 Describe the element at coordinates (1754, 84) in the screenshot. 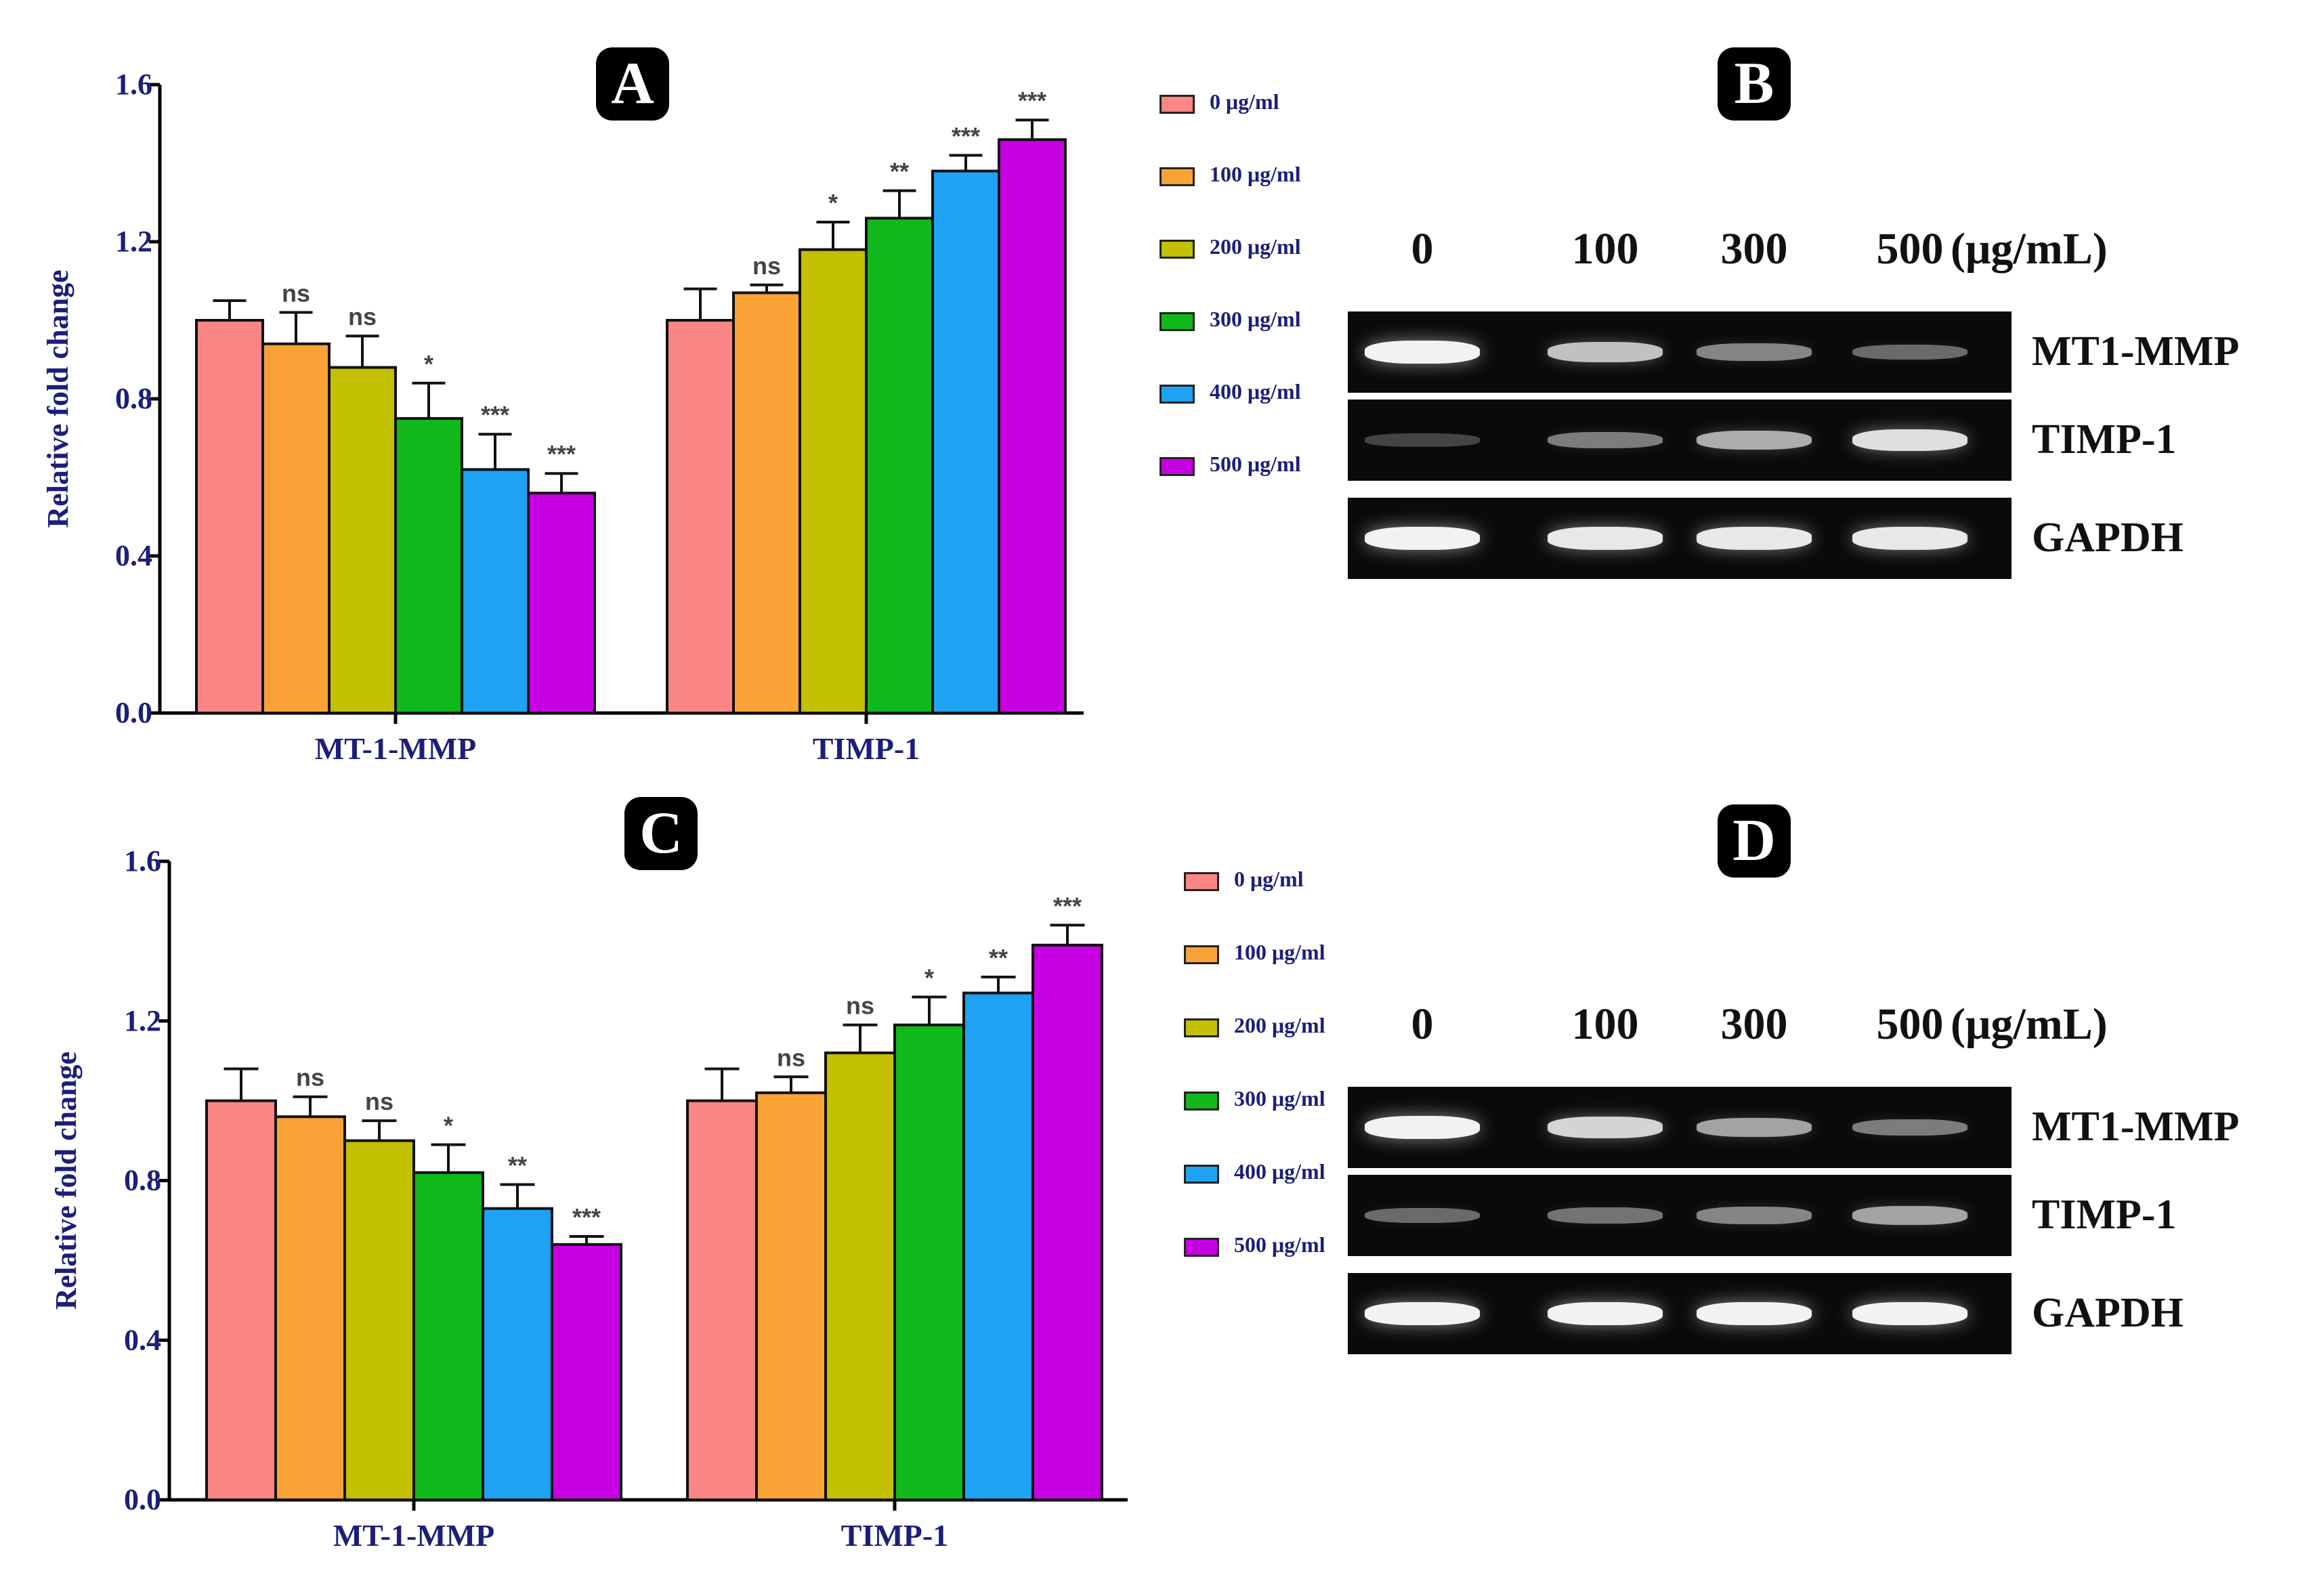

I see `panel-label-b: B` at that location.